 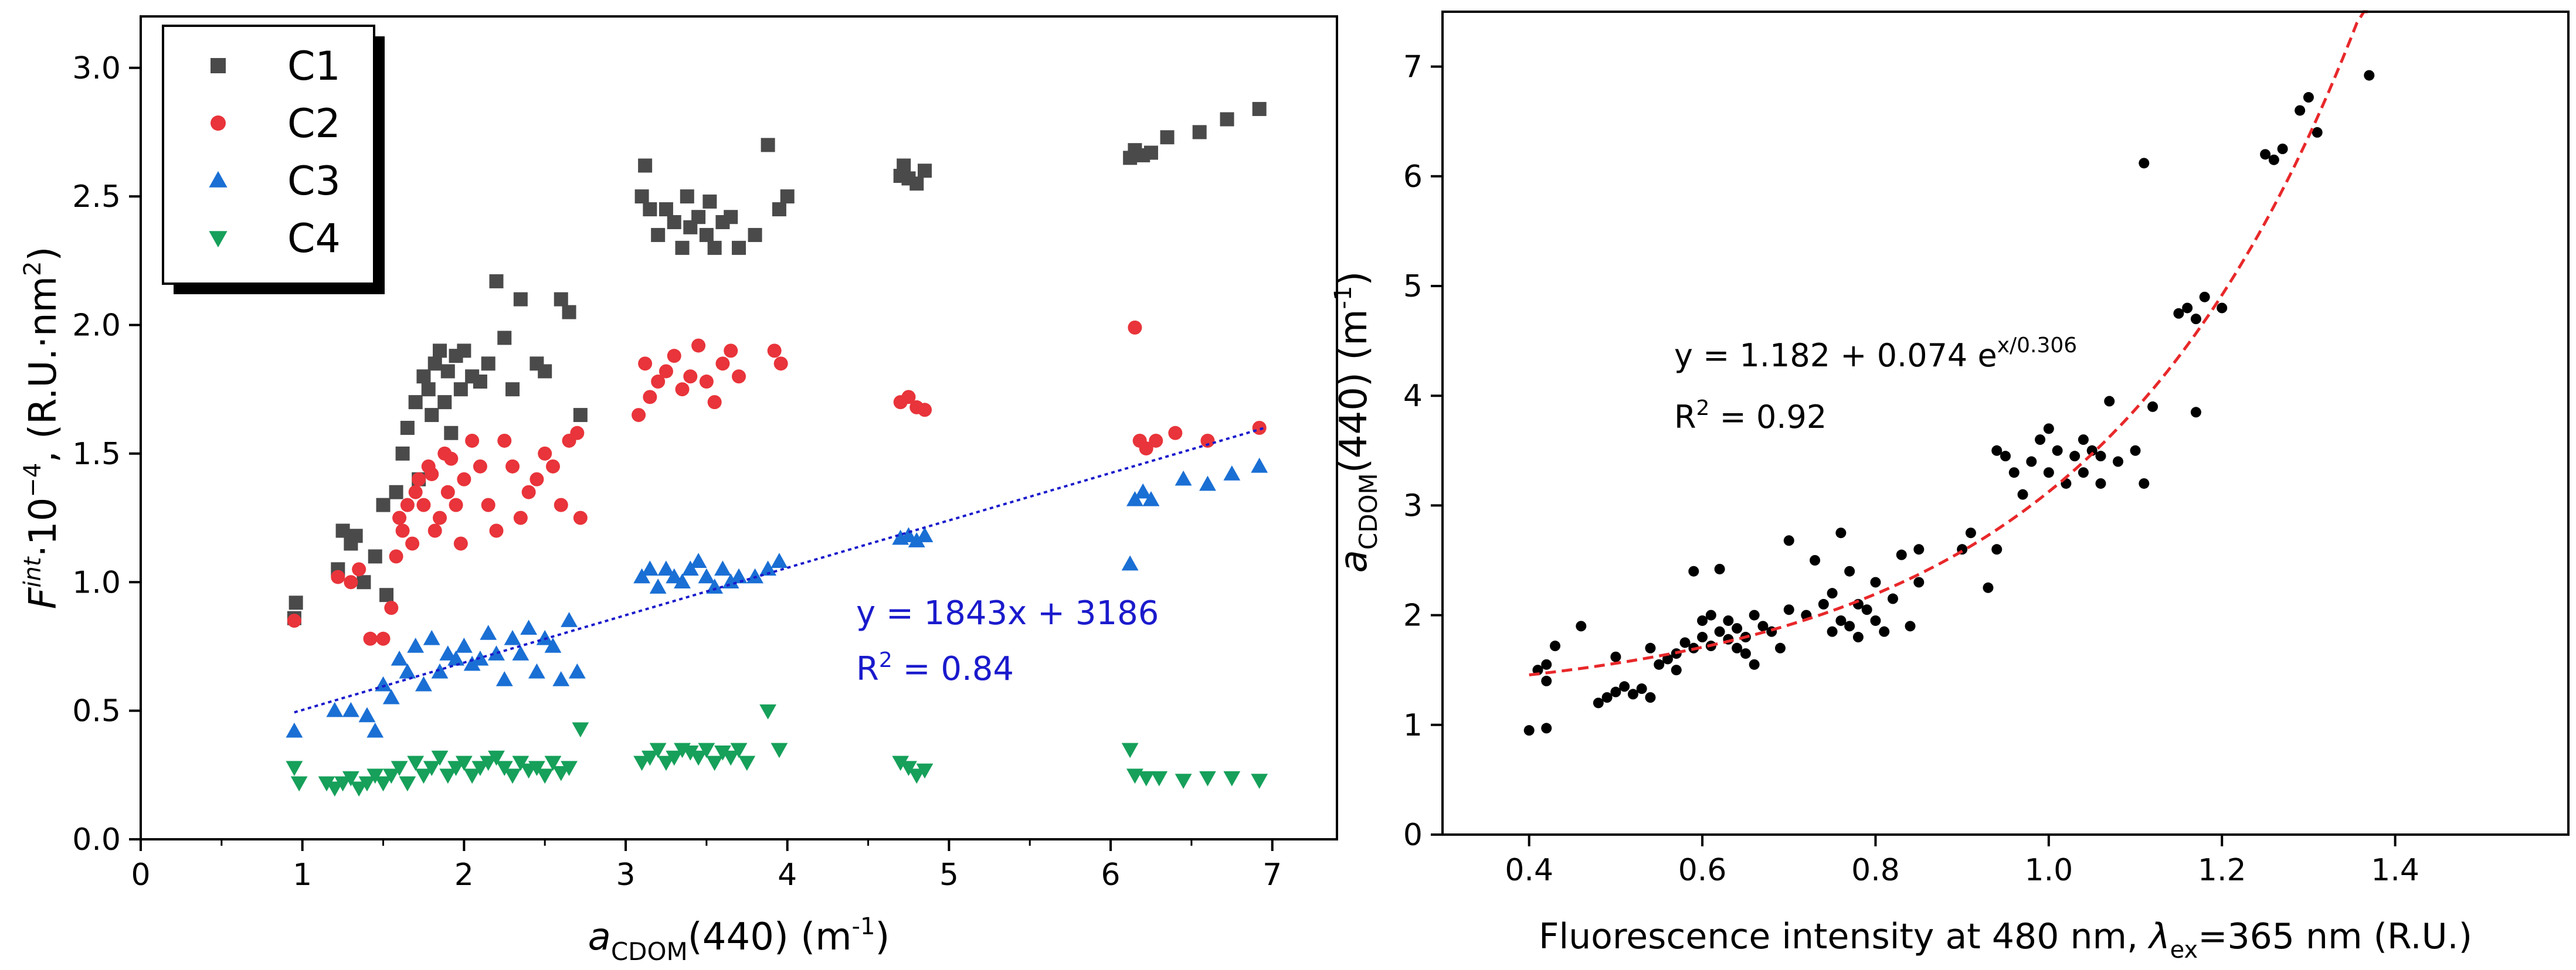 I want to click on right-x-tick-label: 0.4, so click(x=1529, y=870).